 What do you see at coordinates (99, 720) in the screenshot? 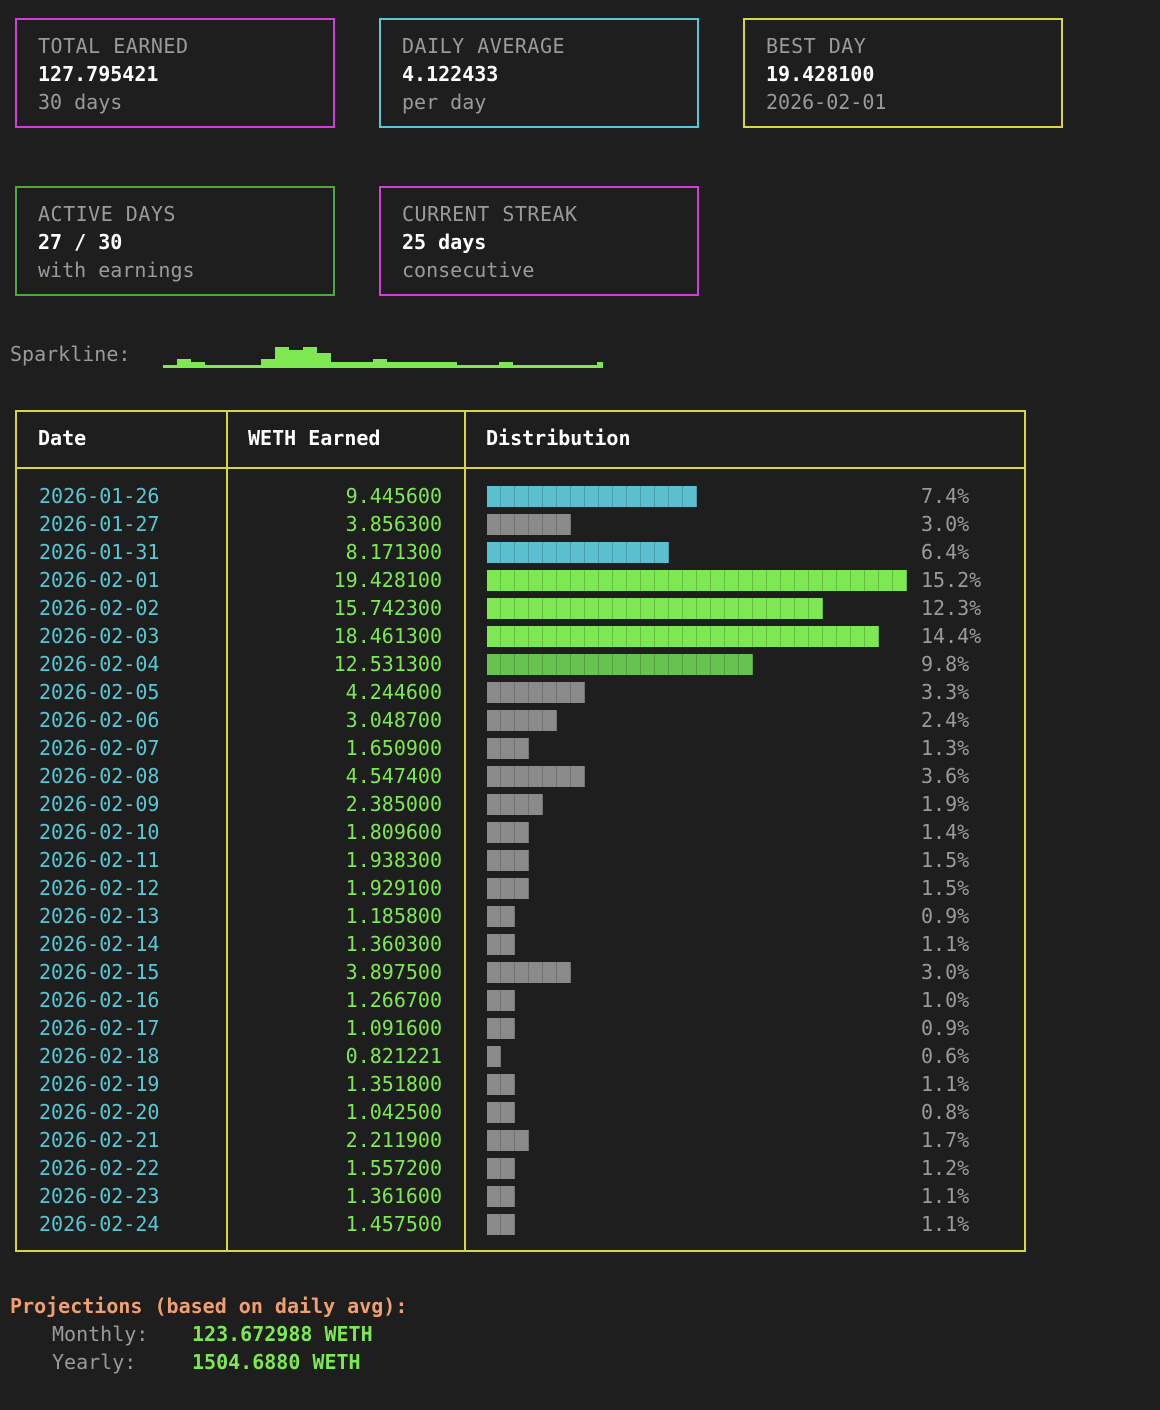
I see `row-date: 2026-02-06` at bounding box center [99, 720].